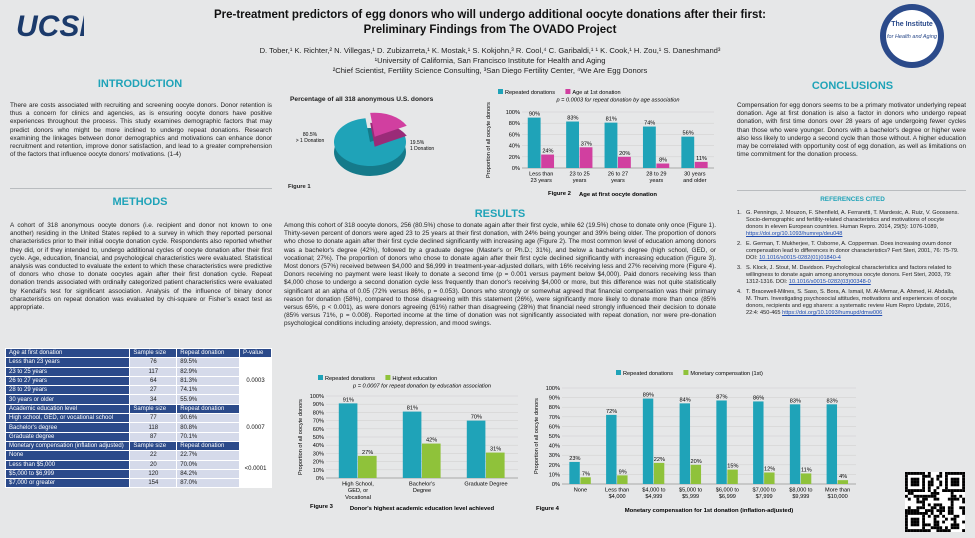  What do you see at coordinates (208, 446) in the screenshot?
I see `table-header-cell: Repeat donation` at bounding box center [208, 446].